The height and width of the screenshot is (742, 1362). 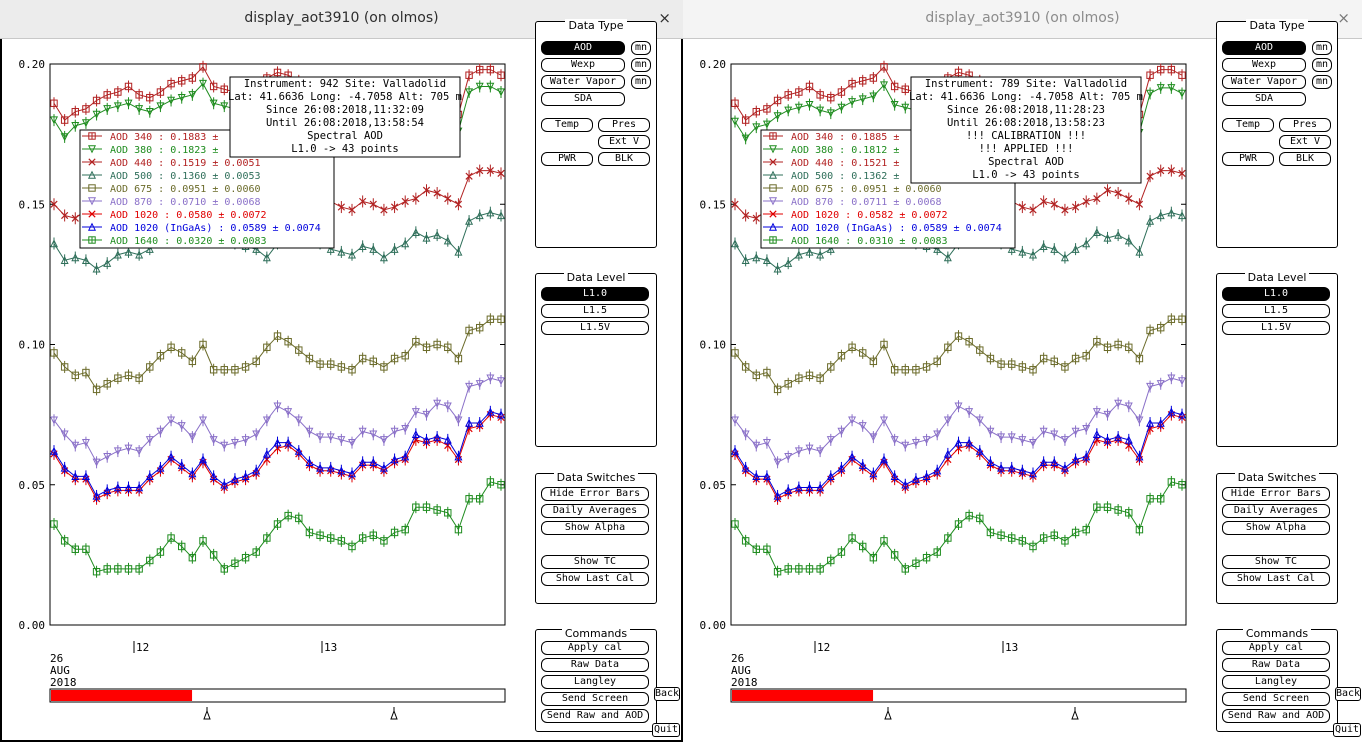 I want to click on slider-fill, so click(x=803, y=695).